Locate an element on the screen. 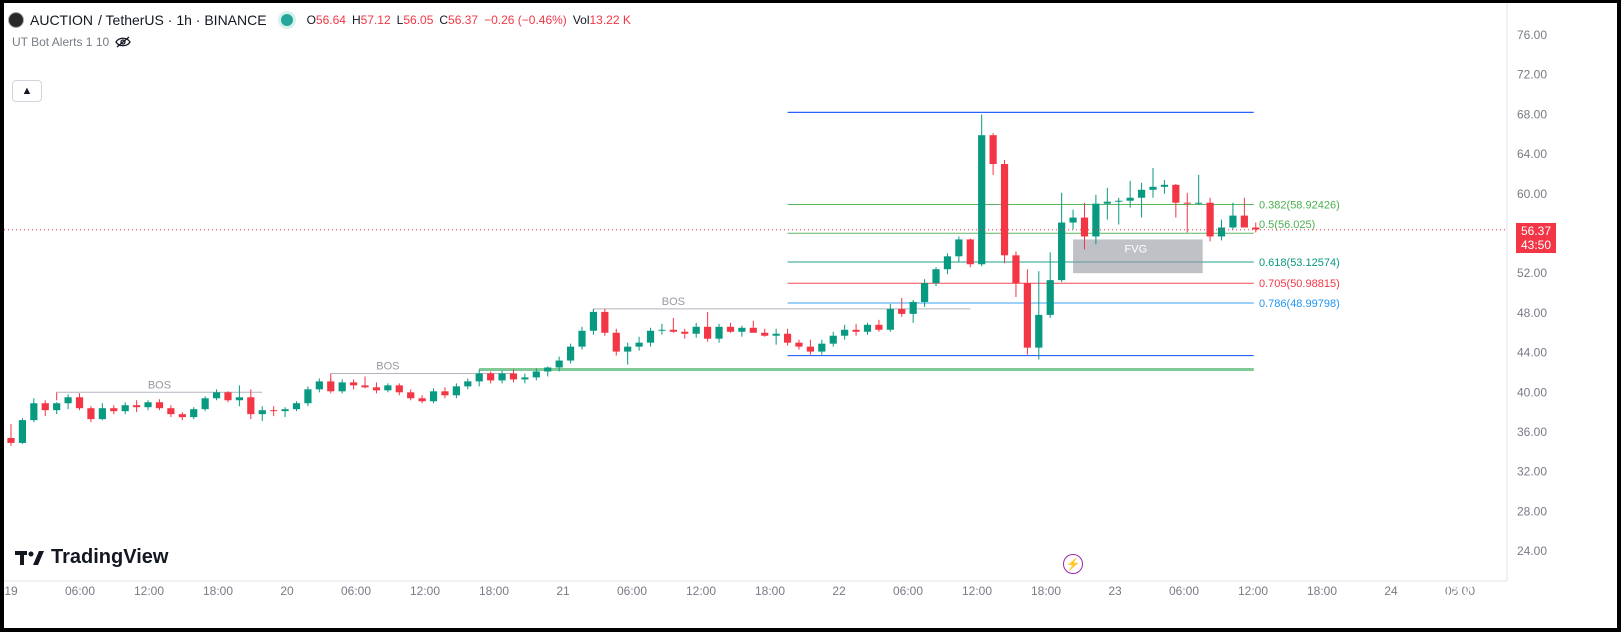 This screenshot has width=1621, height=632. x-axis-tick-label: 24 is located at coordinates (1391, 591).